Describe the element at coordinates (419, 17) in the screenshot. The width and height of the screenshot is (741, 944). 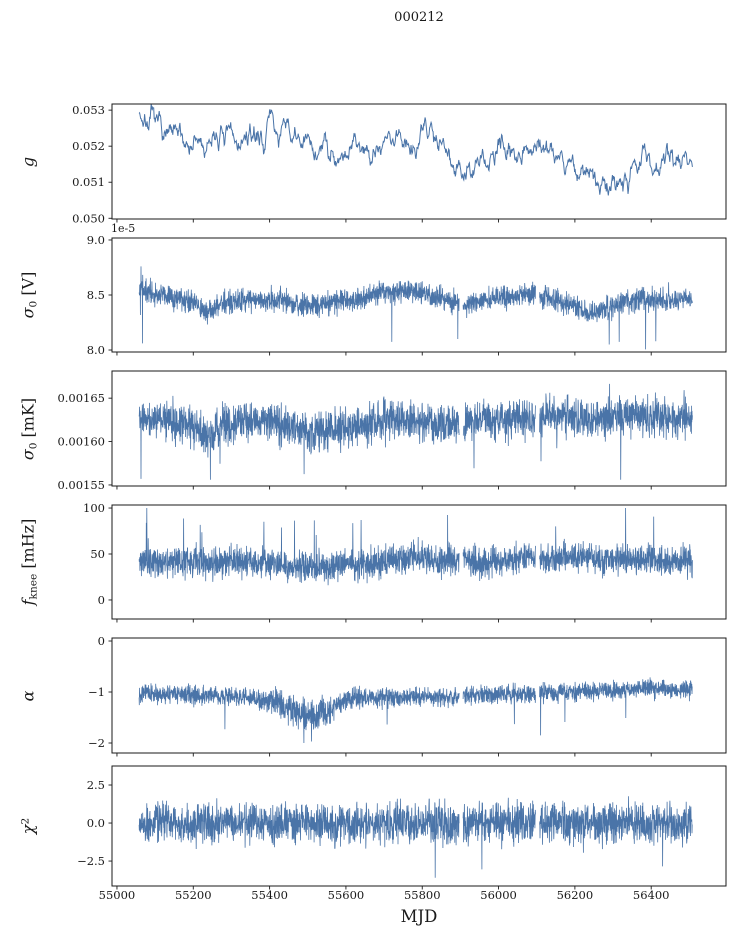
I see `chart-title: 000212` at that location.